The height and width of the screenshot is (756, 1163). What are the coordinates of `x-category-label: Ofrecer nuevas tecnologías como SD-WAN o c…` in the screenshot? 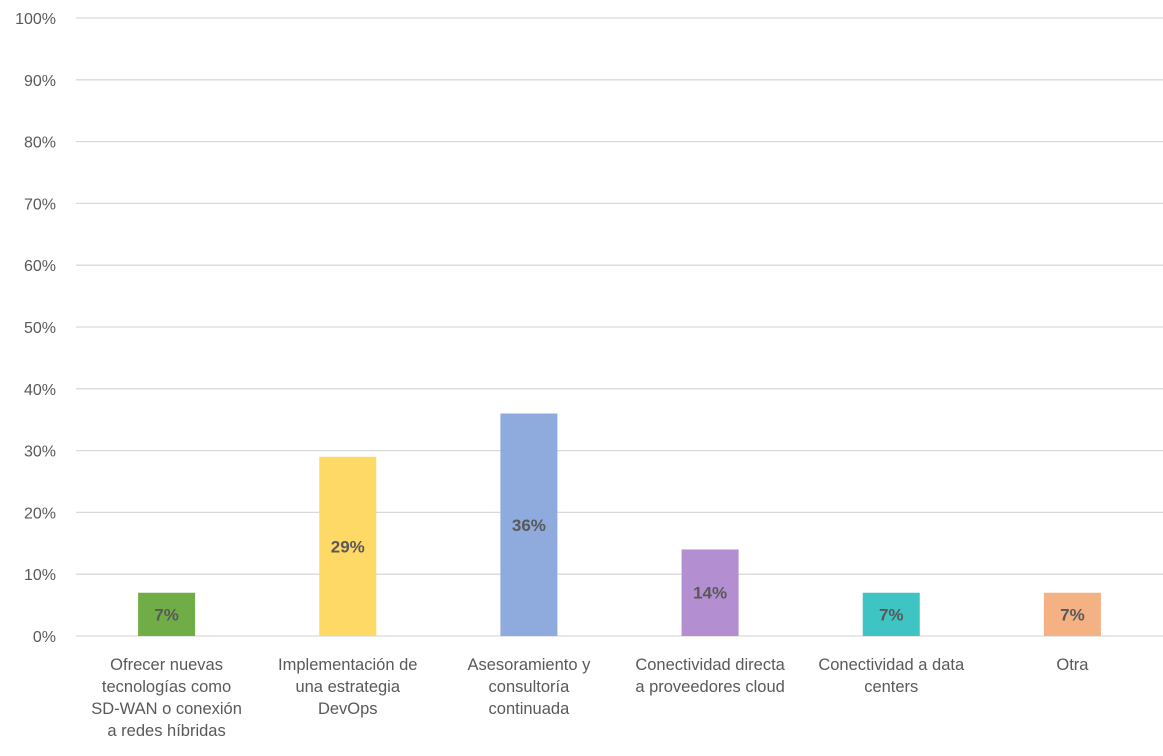 It's located at (166, 698).